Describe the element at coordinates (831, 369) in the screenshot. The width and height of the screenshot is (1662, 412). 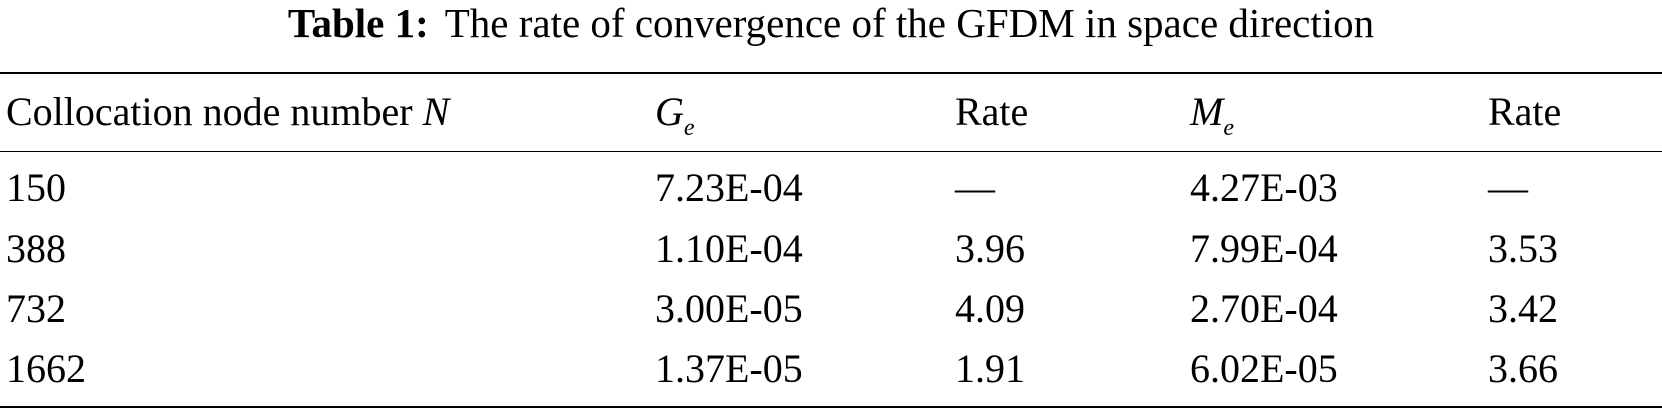
I see `table-row: 1662 1.37E-05 1.91 6.02E-05 3.66` at that location.